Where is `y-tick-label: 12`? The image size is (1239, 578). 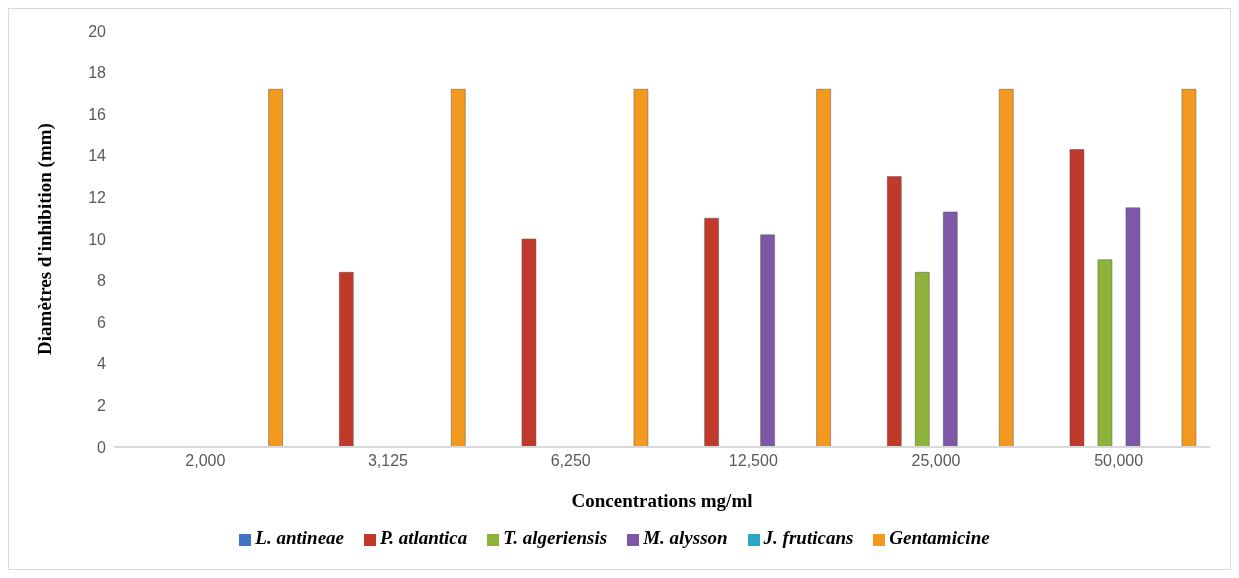
y-tick-label: 12 is located at coordinates (97, 198).